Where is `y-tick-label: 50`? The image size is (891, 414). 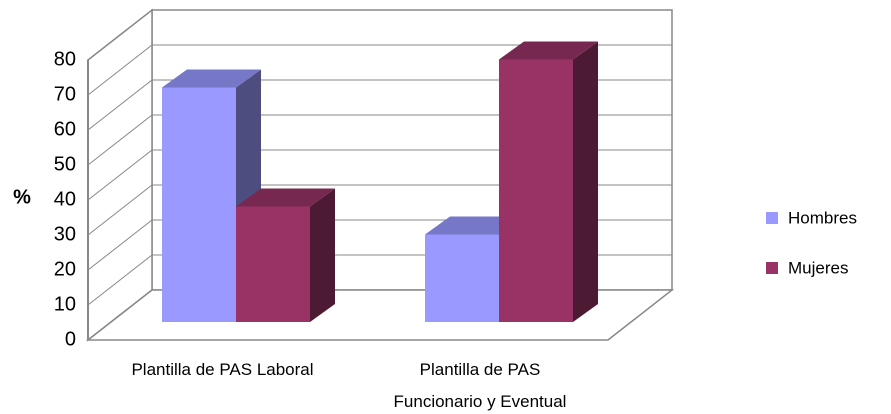 y-tick-label: 50 is located at coordinates (65, 164).